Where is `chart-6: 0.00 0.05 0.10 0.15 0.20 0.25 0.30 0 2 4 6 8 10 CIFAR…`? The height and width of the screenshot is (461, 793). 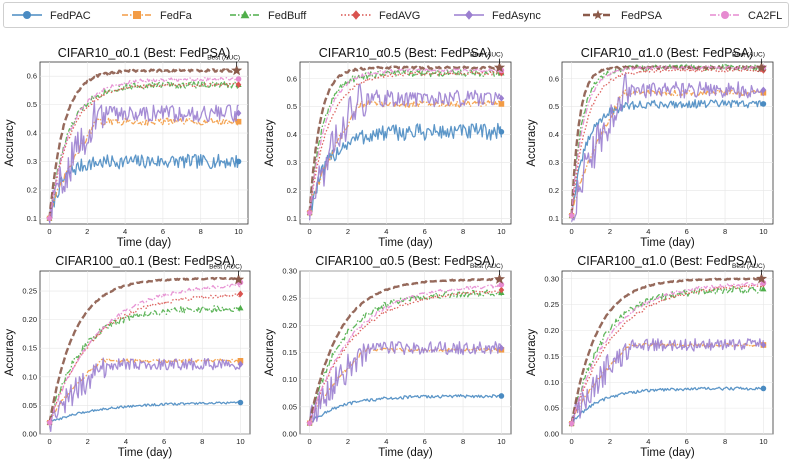
chart-6: 0.00 0.05 0.10 0.15 0.20 0.25 0.30 0 2 4 6 8 10 CIFAR… is located at coordinates (650, 356).